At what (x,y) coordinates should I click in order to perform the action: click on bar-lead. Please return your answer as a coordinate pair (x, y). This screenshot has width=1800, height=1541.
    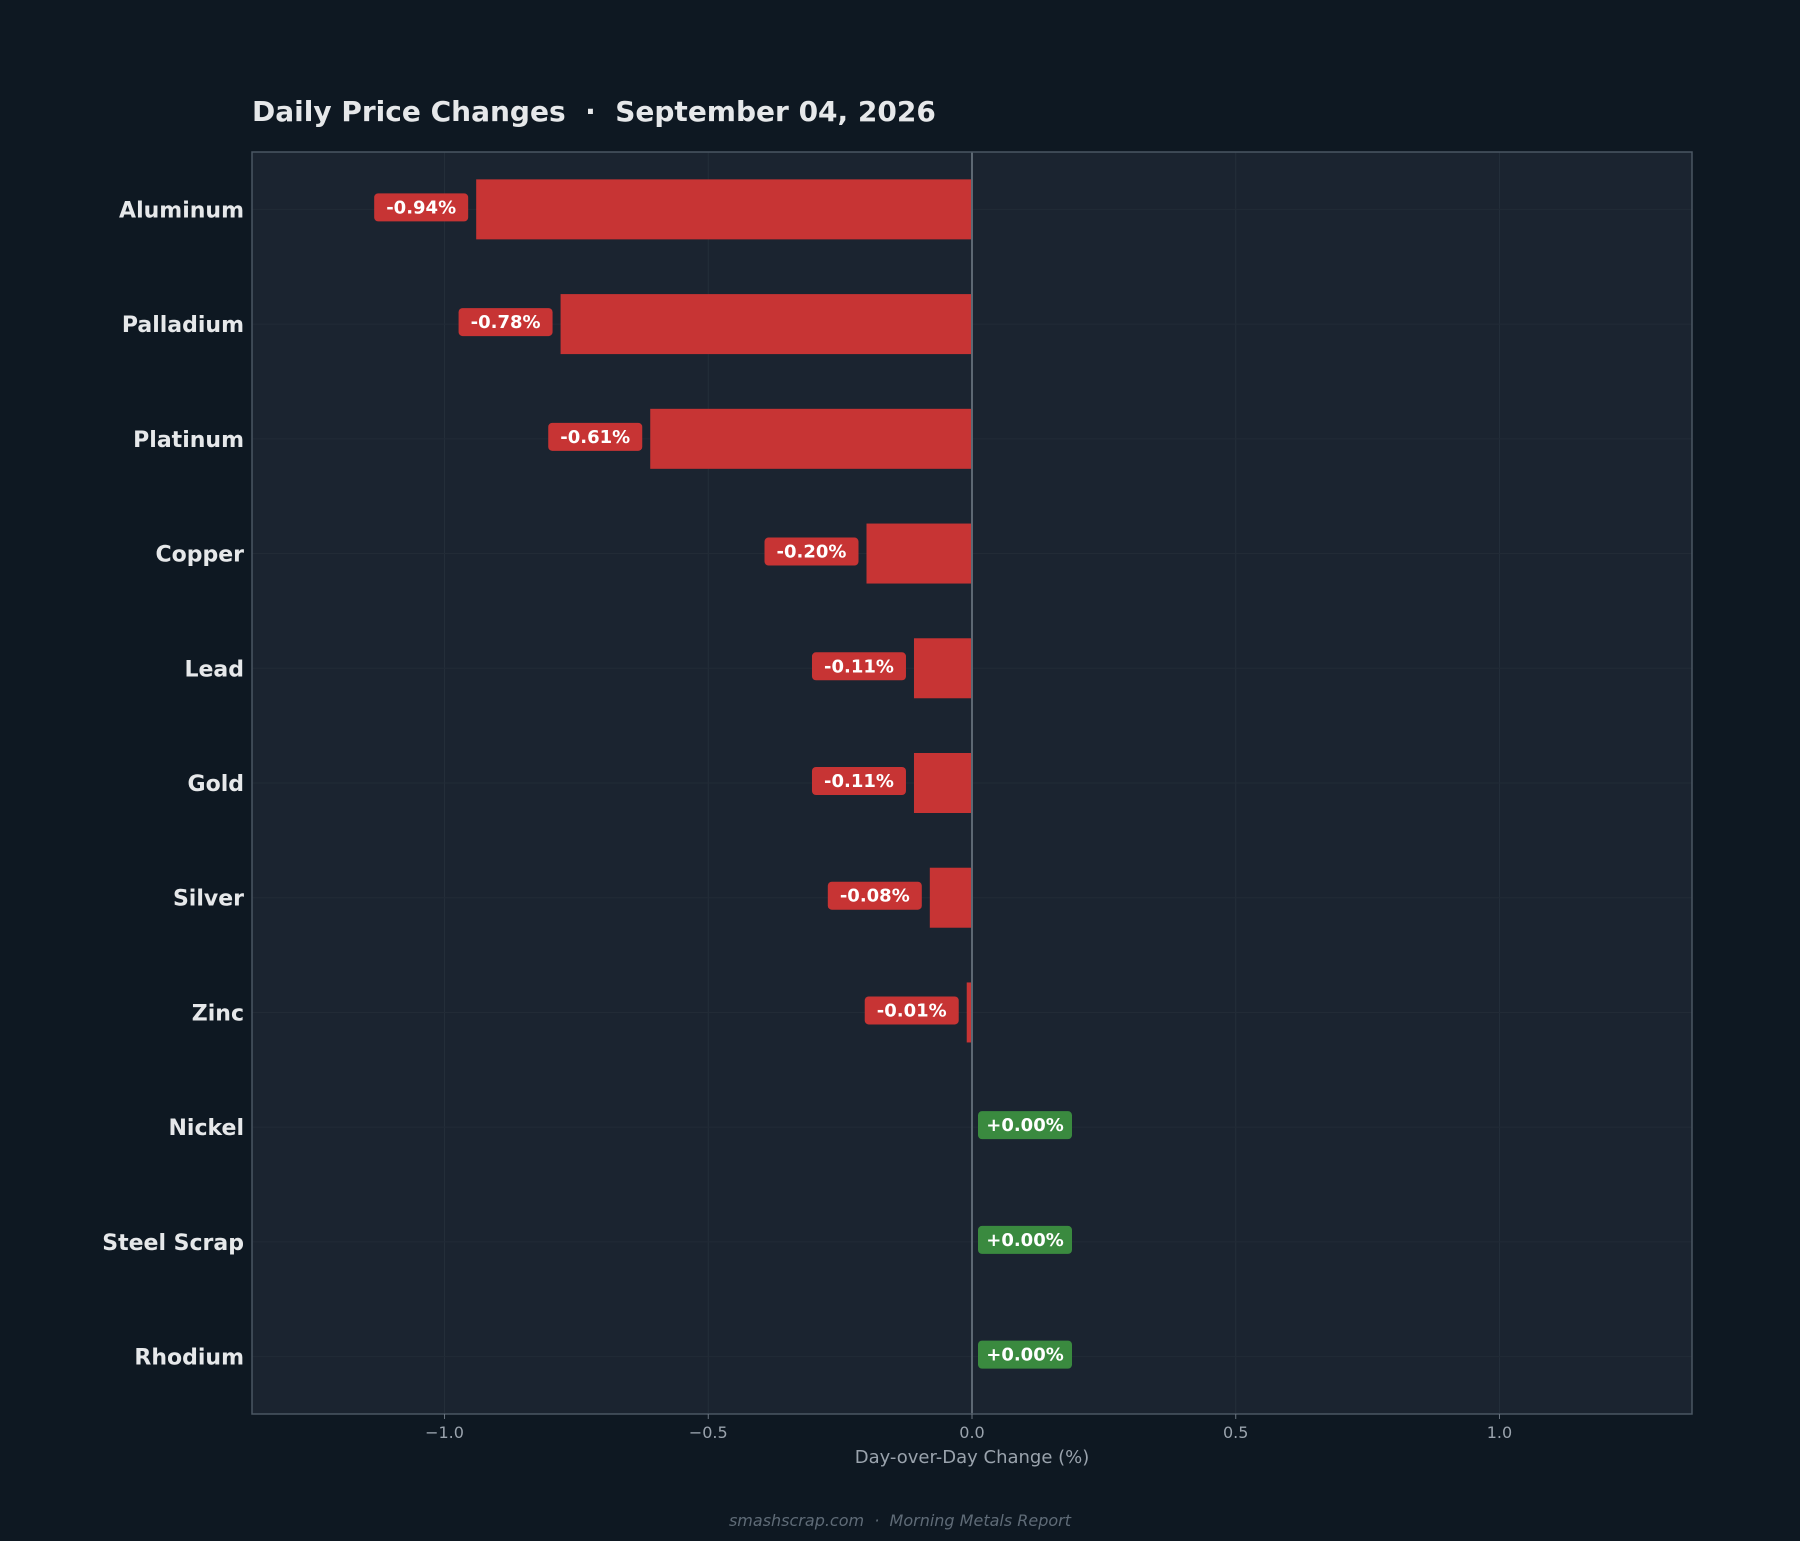
    Looking at the image, I should click on (942, 668).